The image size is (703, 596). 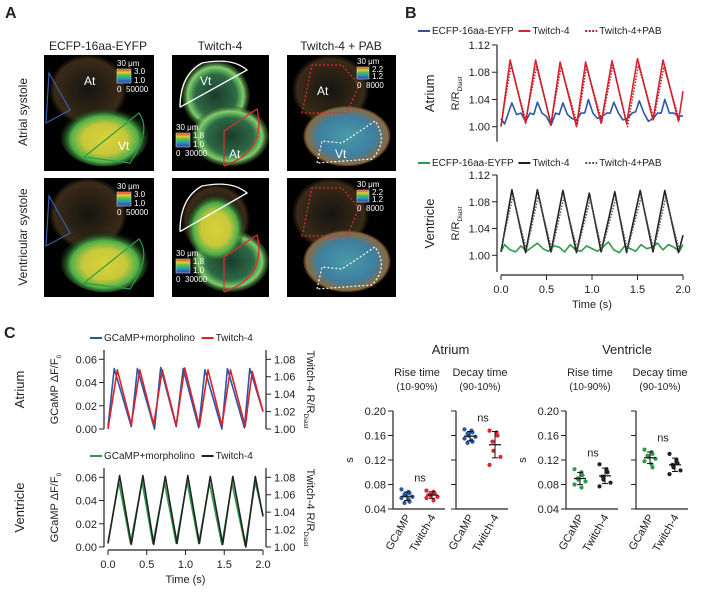 I want to click on colorbar-ratio-max: 1.8, so click(x=199, y=135).